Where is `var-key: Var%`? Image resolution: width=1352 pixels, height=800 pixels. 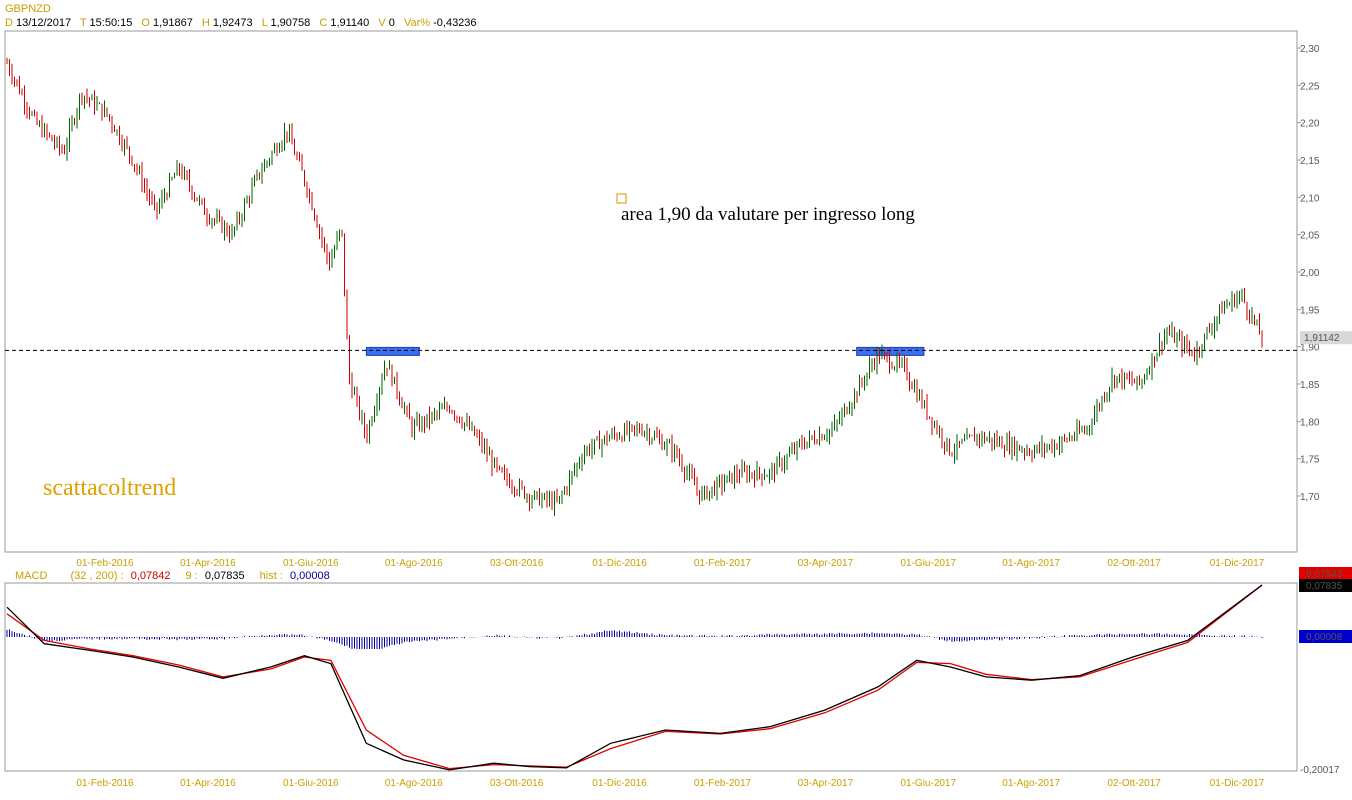 var-key: Var% is located at coordinates (417, 23).